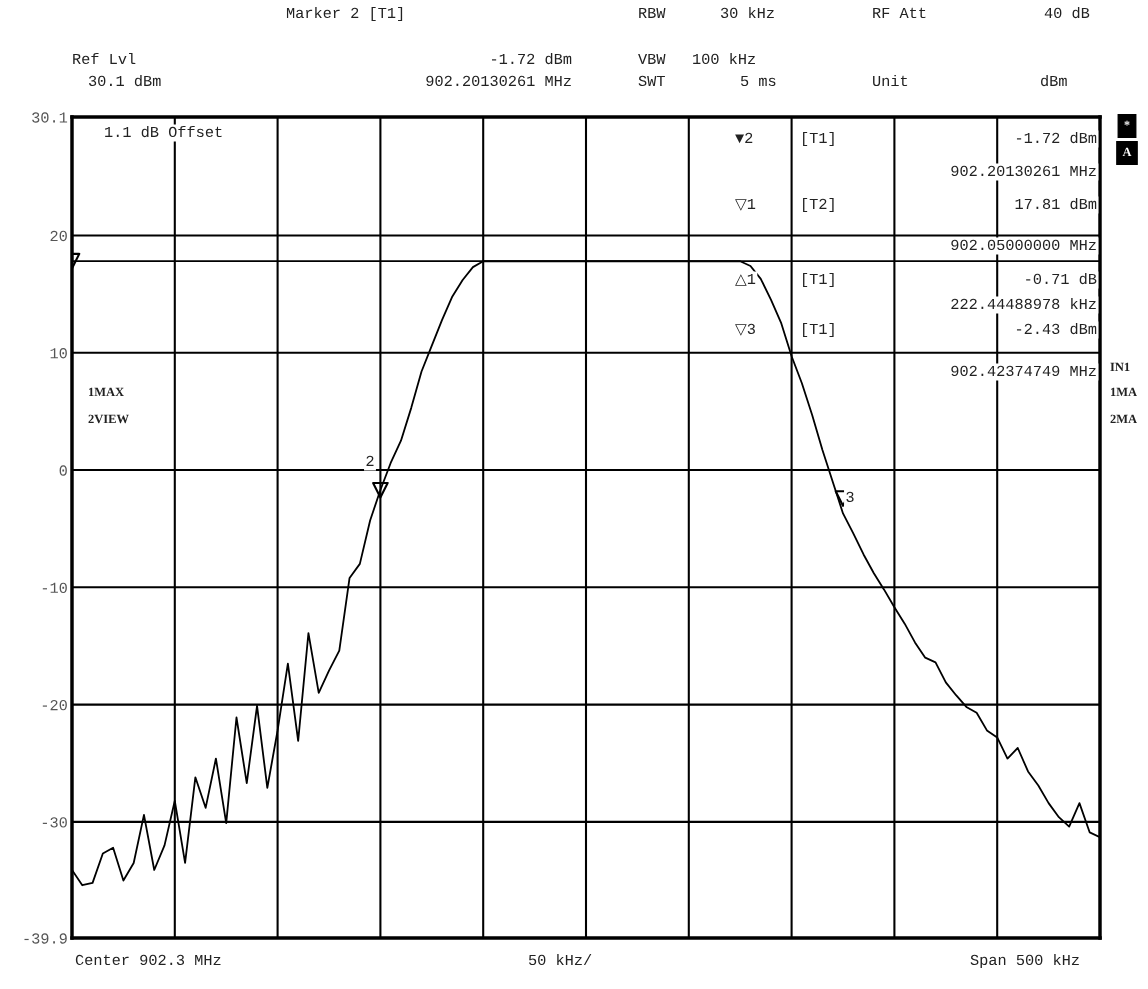  Describe the element at coordinates (758, 81) in the screenshot. I see `text: 5 ms` at that location.